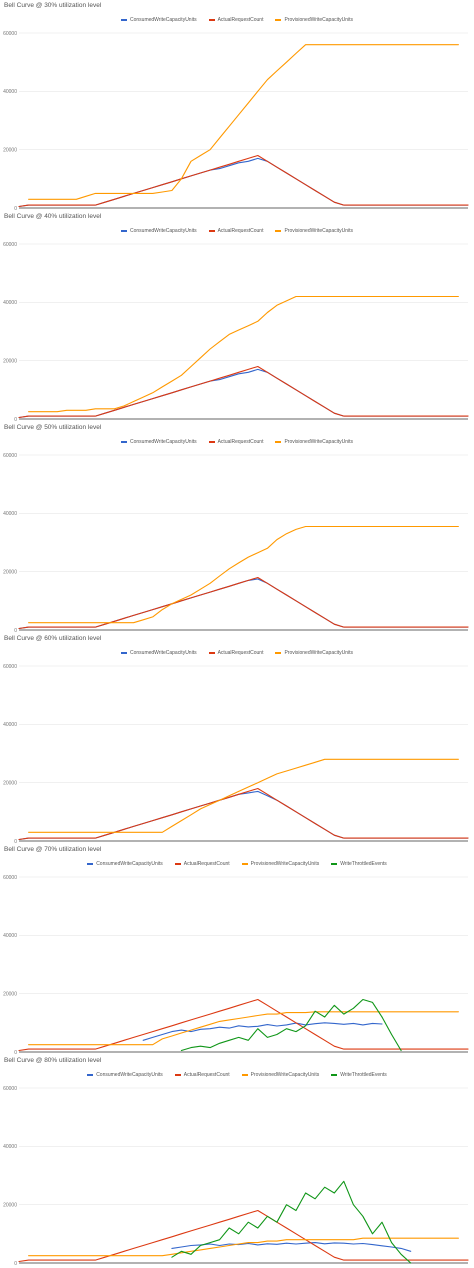 The width and height of the screenshot is (474, 1268). Describe the element at coordinates (53, 5) in the screenshot. I see `chart-title: Bell Curve @ 30% utilization level` at that location.